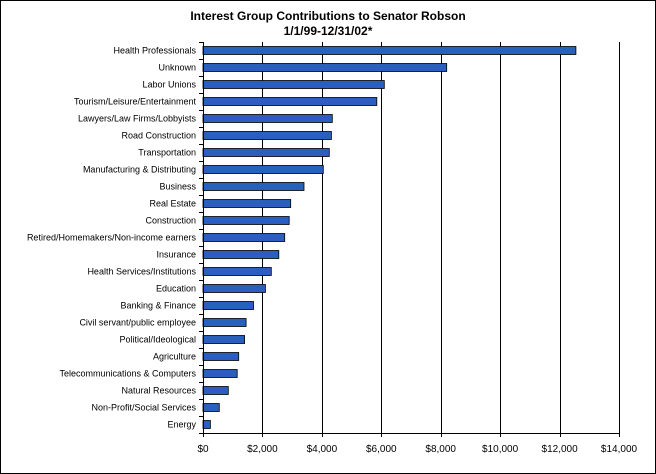 This screenshot has height=474, width=656. Describe the element at coordinates (262, 449) in the screenshot. I see `x-tick-label: $2,000` at that location.